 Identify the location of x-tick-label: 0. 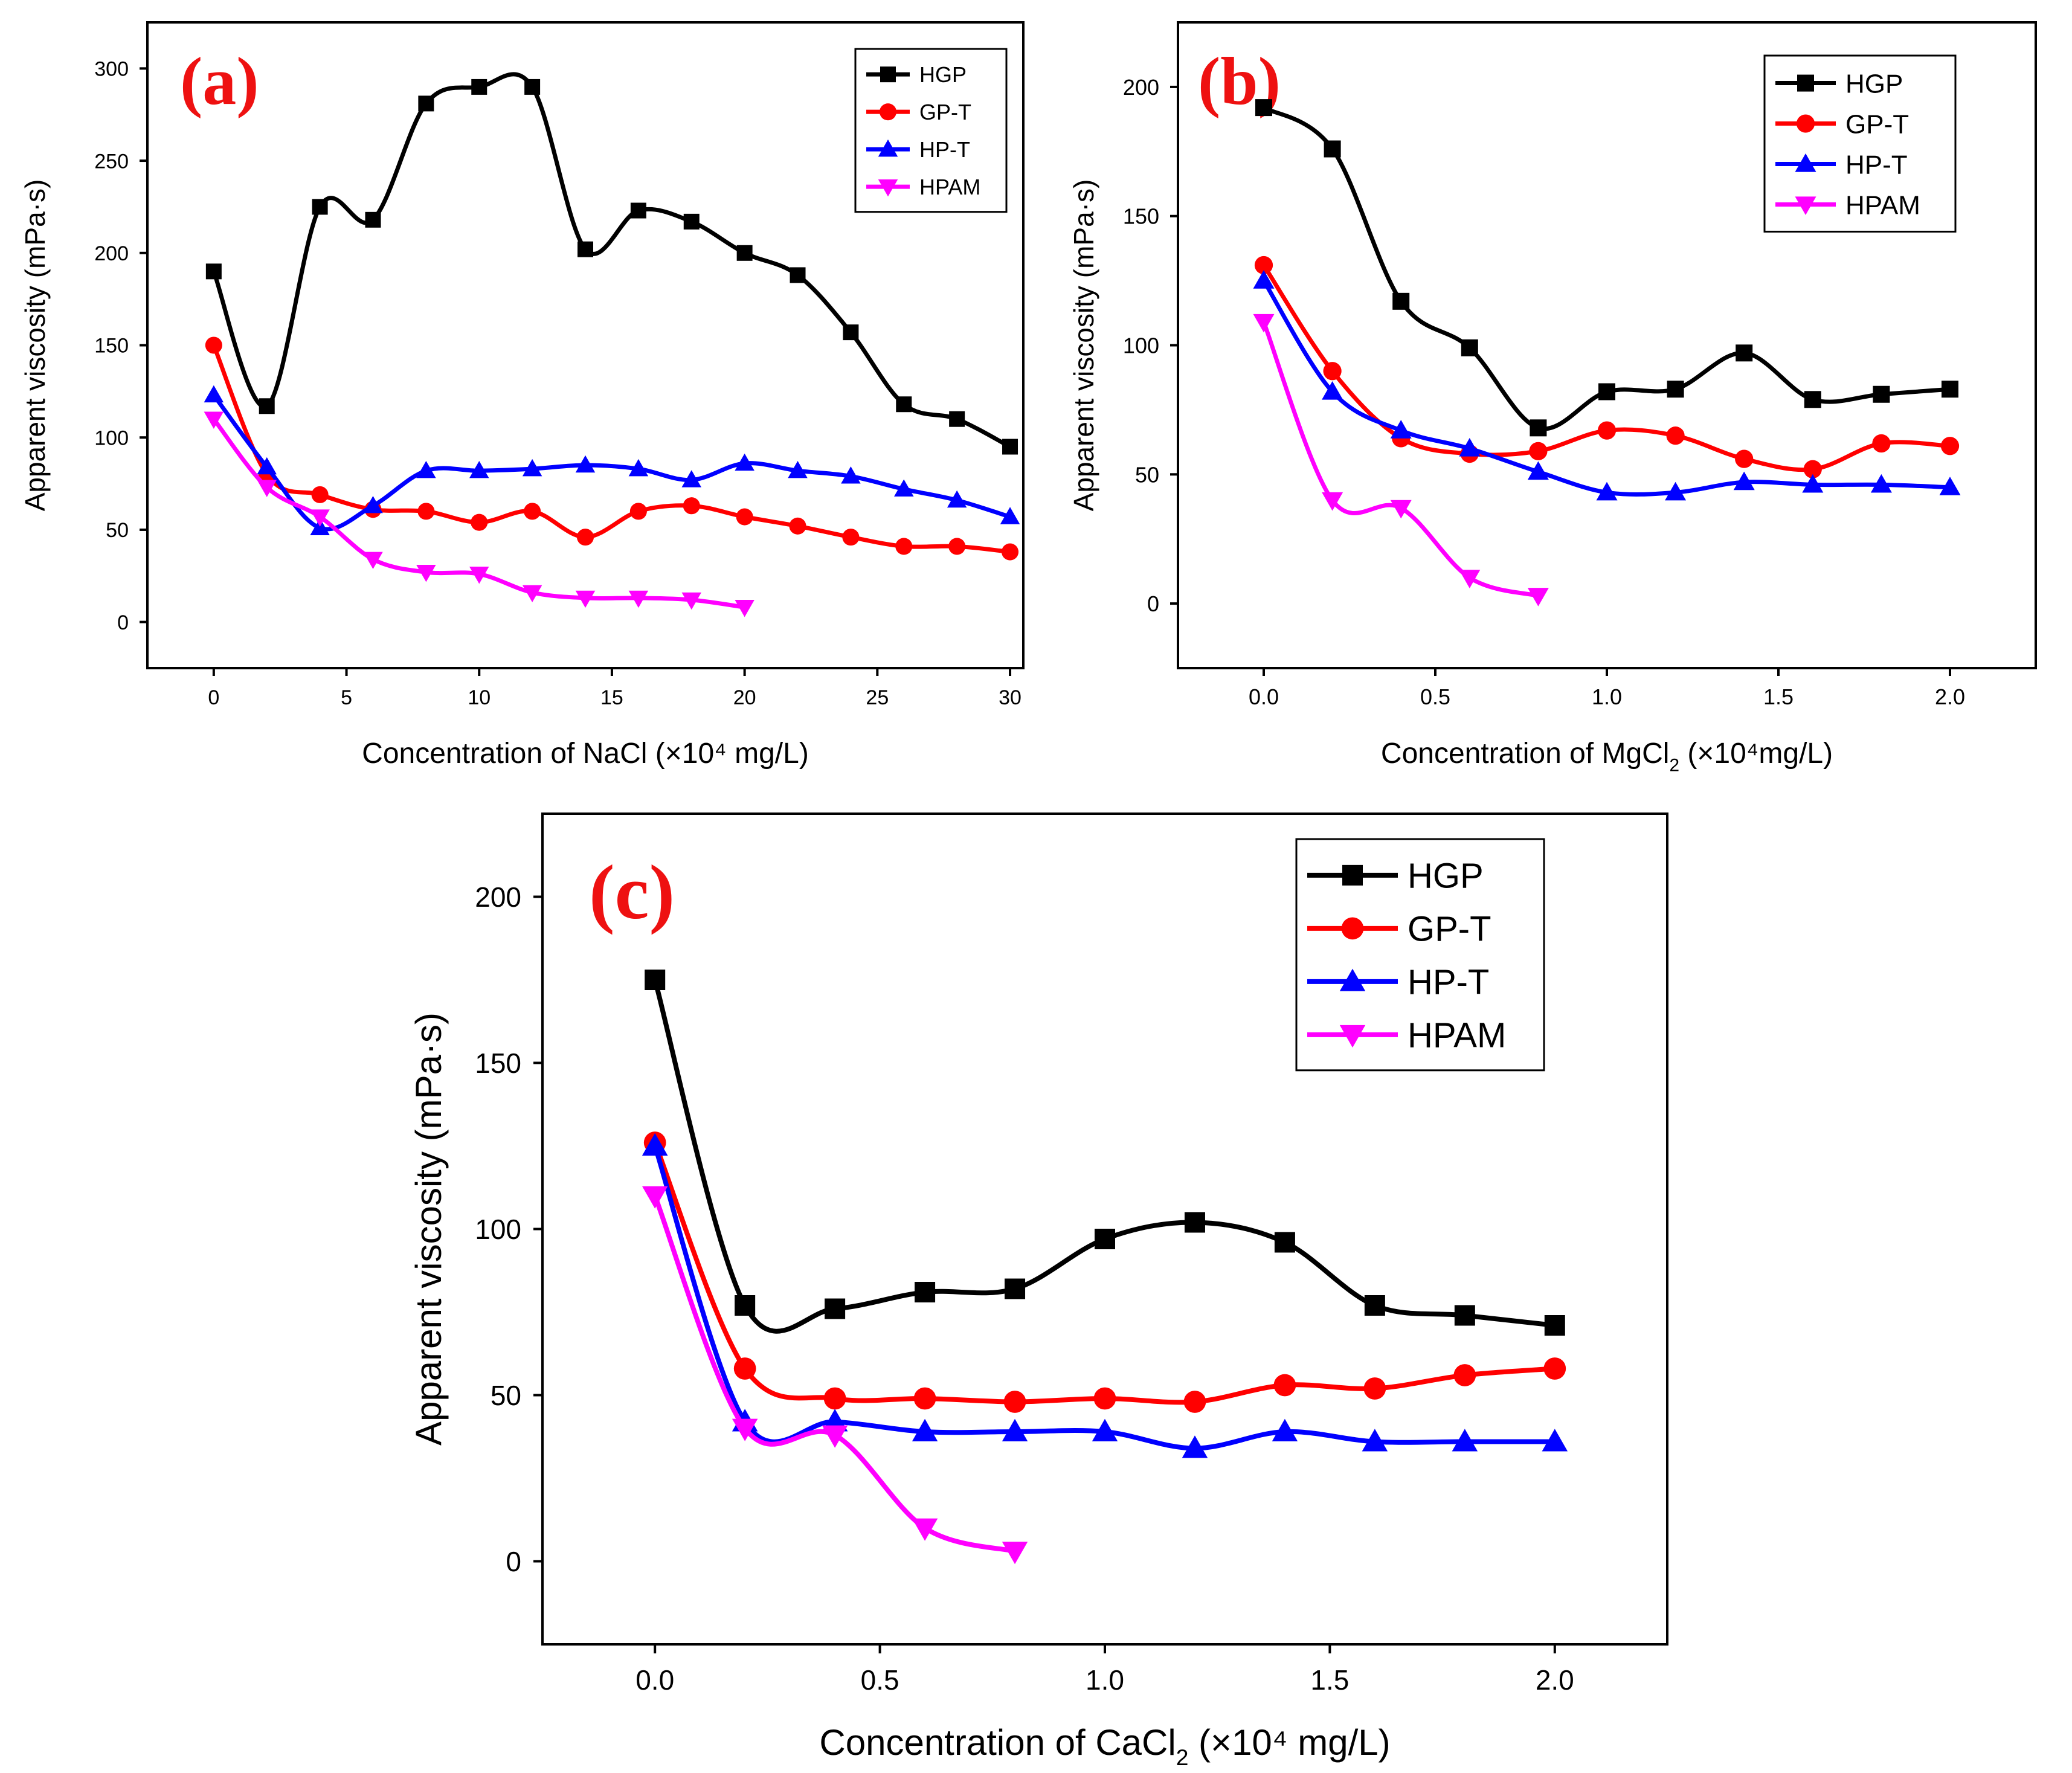
(214, 697).